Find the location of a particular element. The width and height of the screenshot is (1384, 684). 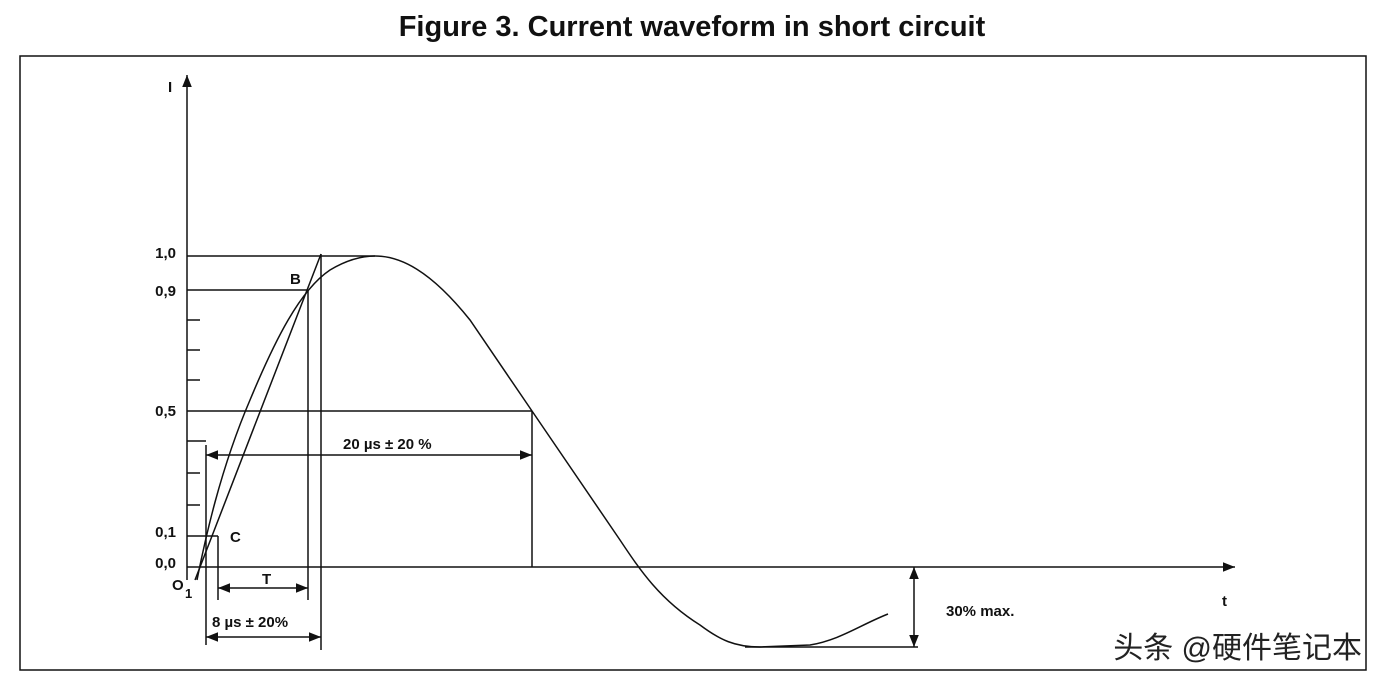

level-label: 0,1 is located at coordinates (165, 532).